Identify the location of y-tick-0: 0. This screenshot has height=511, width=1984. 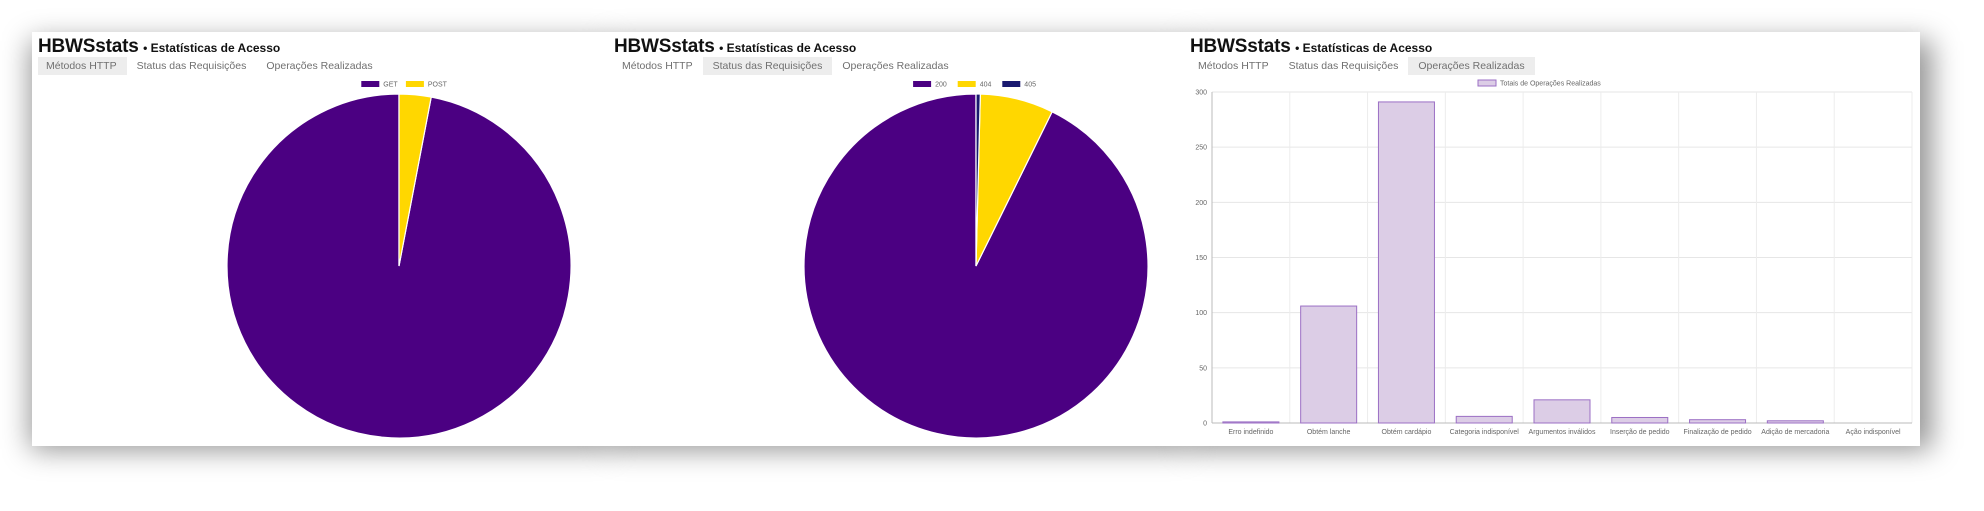
(1205, 424).